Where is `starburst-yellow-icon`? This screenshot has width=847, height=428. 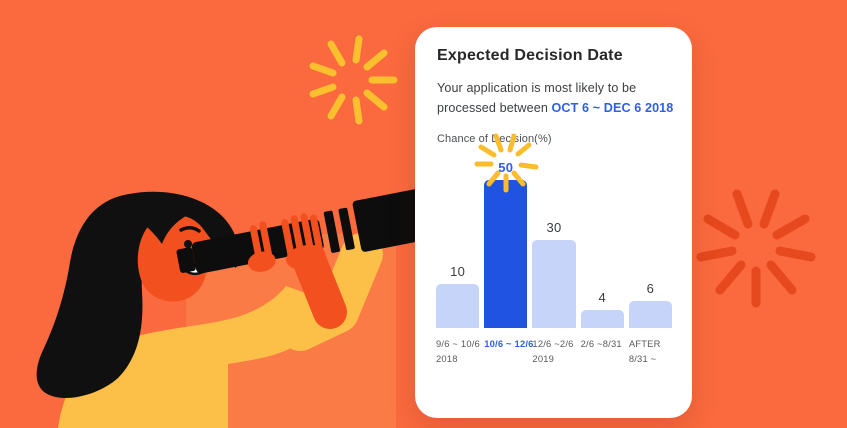 starburst-yellow-icon is located at coordinates (353, 80).